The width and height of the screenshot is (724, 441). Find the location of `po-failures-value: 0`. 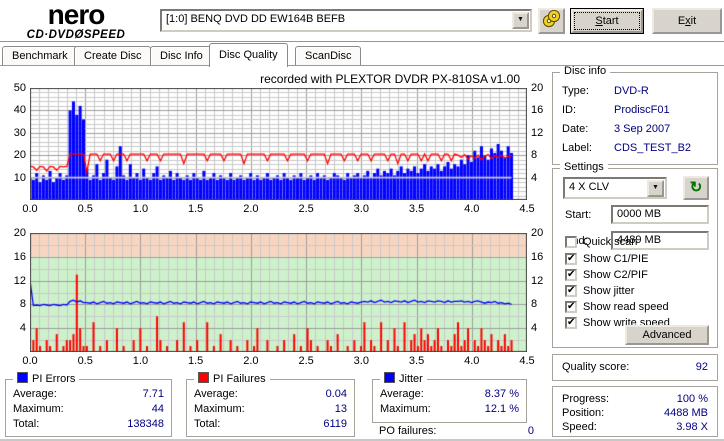

po-failures-value: 0 is located at coordinates (530, 431).